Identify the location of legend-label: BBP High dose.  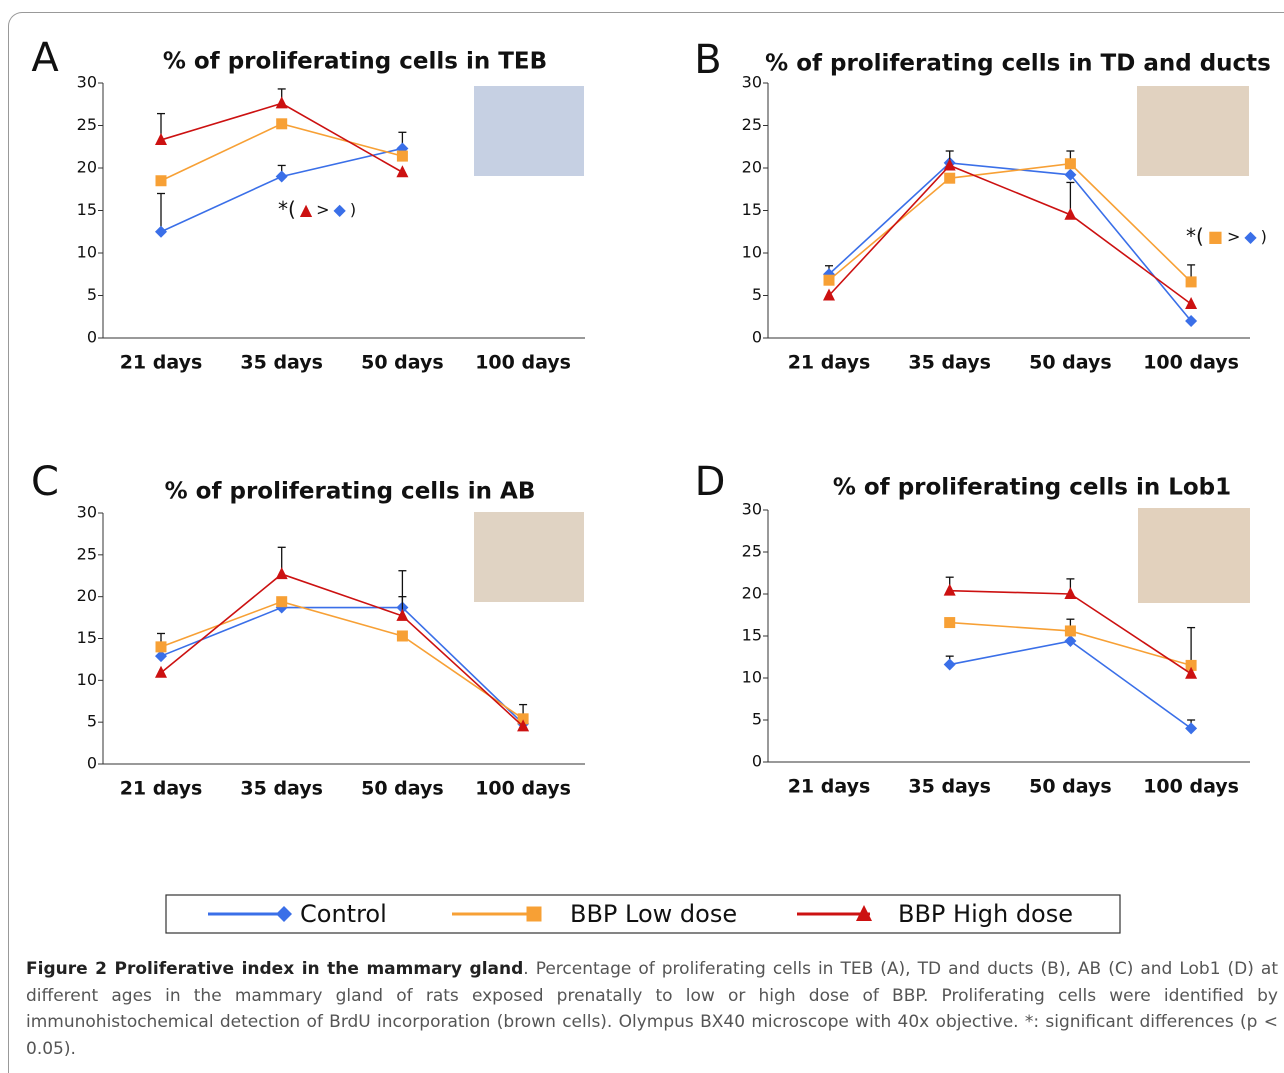
(985, 914).